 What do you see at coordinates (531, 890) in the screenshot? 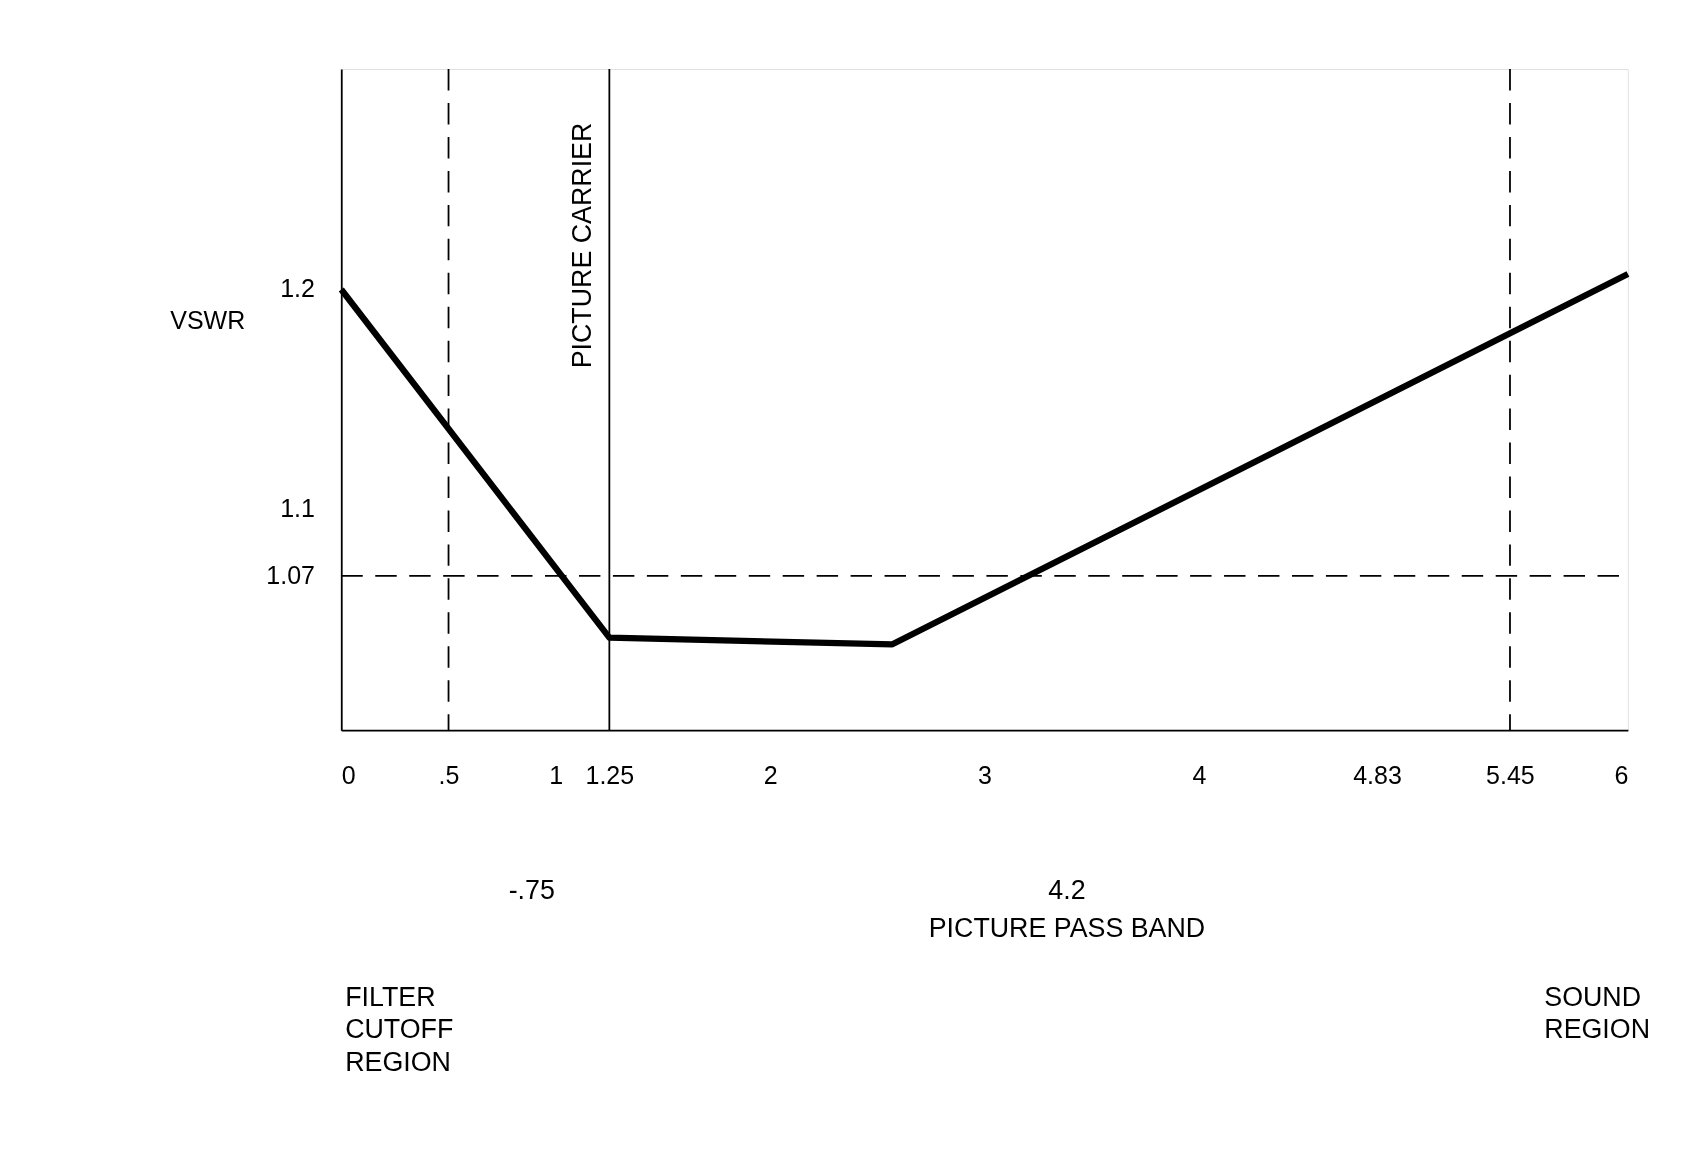
I see `text: -.75` at bounding box center [531, 890].